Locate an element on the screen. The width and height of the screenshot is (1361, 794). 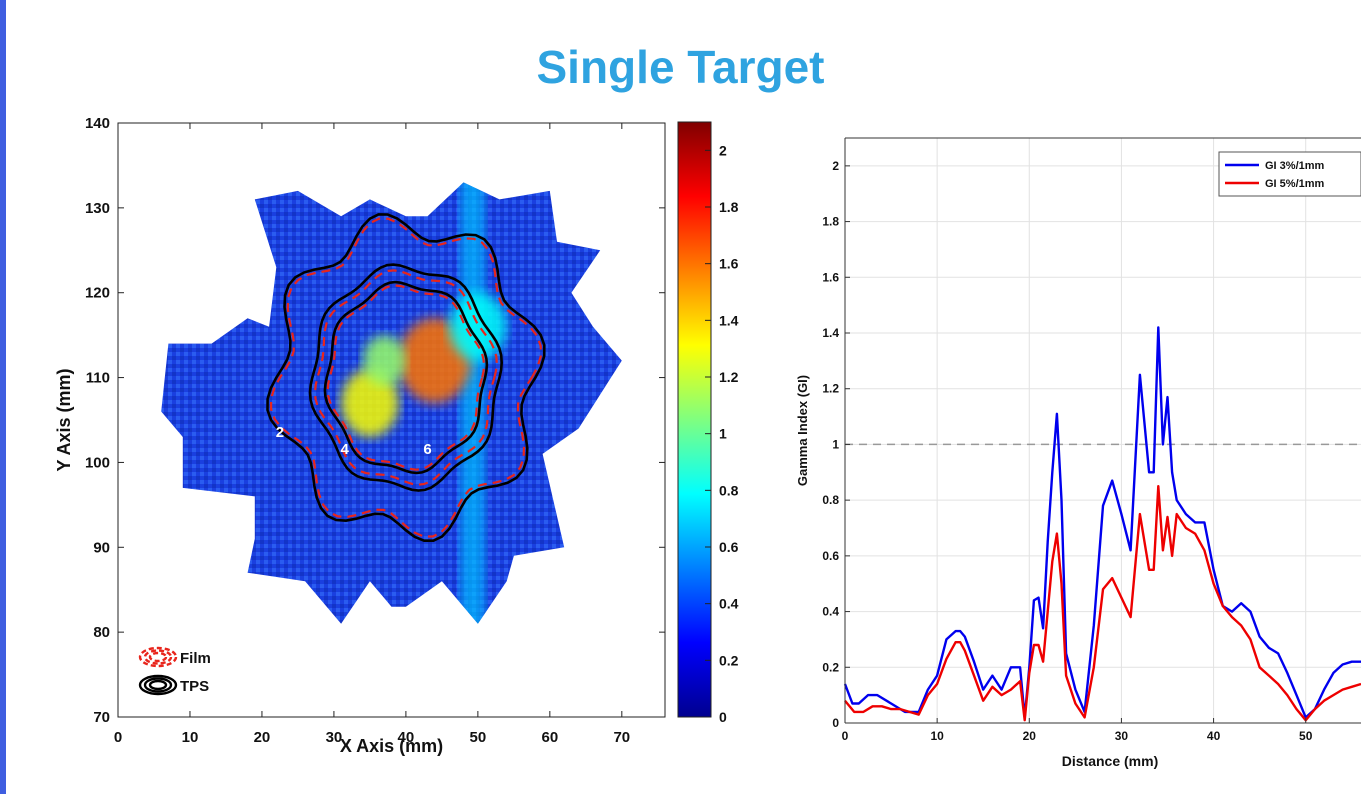
colorbar-tick-label: 1.4 is located at coordinates (729, 320).